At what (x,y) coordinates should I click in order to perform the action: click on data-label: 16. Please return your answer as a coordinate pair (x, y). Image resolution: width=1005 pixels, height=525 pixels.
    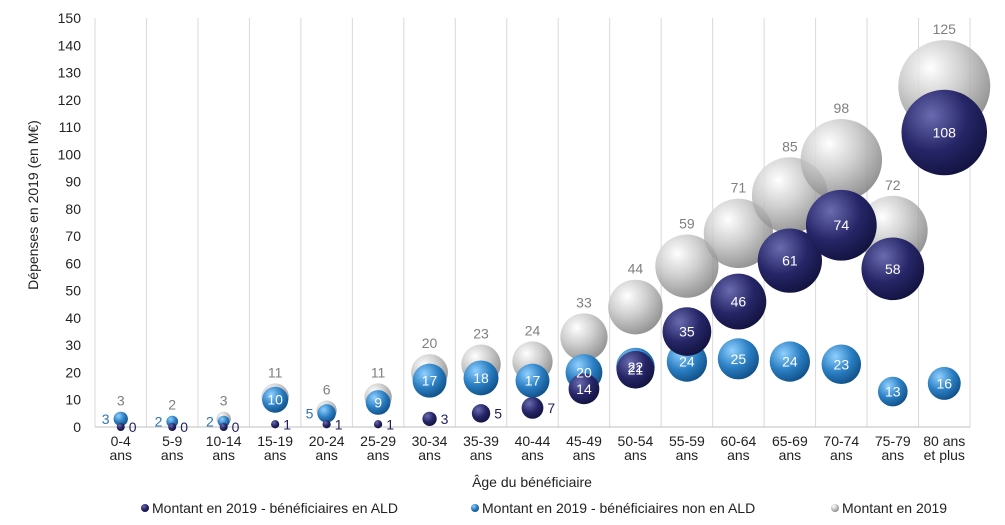
    Looking at the image, I should click on (944, 383).